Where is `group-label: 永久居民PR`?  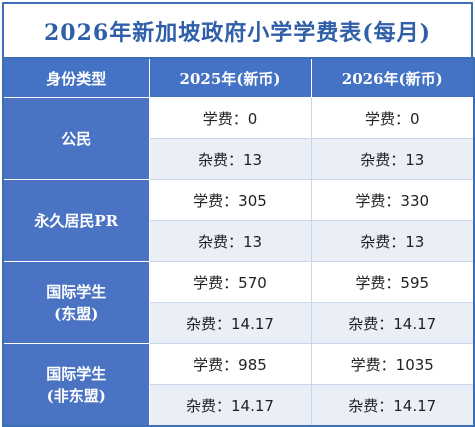 group-label: 永久居民PR is located at coordinates (76, 220).